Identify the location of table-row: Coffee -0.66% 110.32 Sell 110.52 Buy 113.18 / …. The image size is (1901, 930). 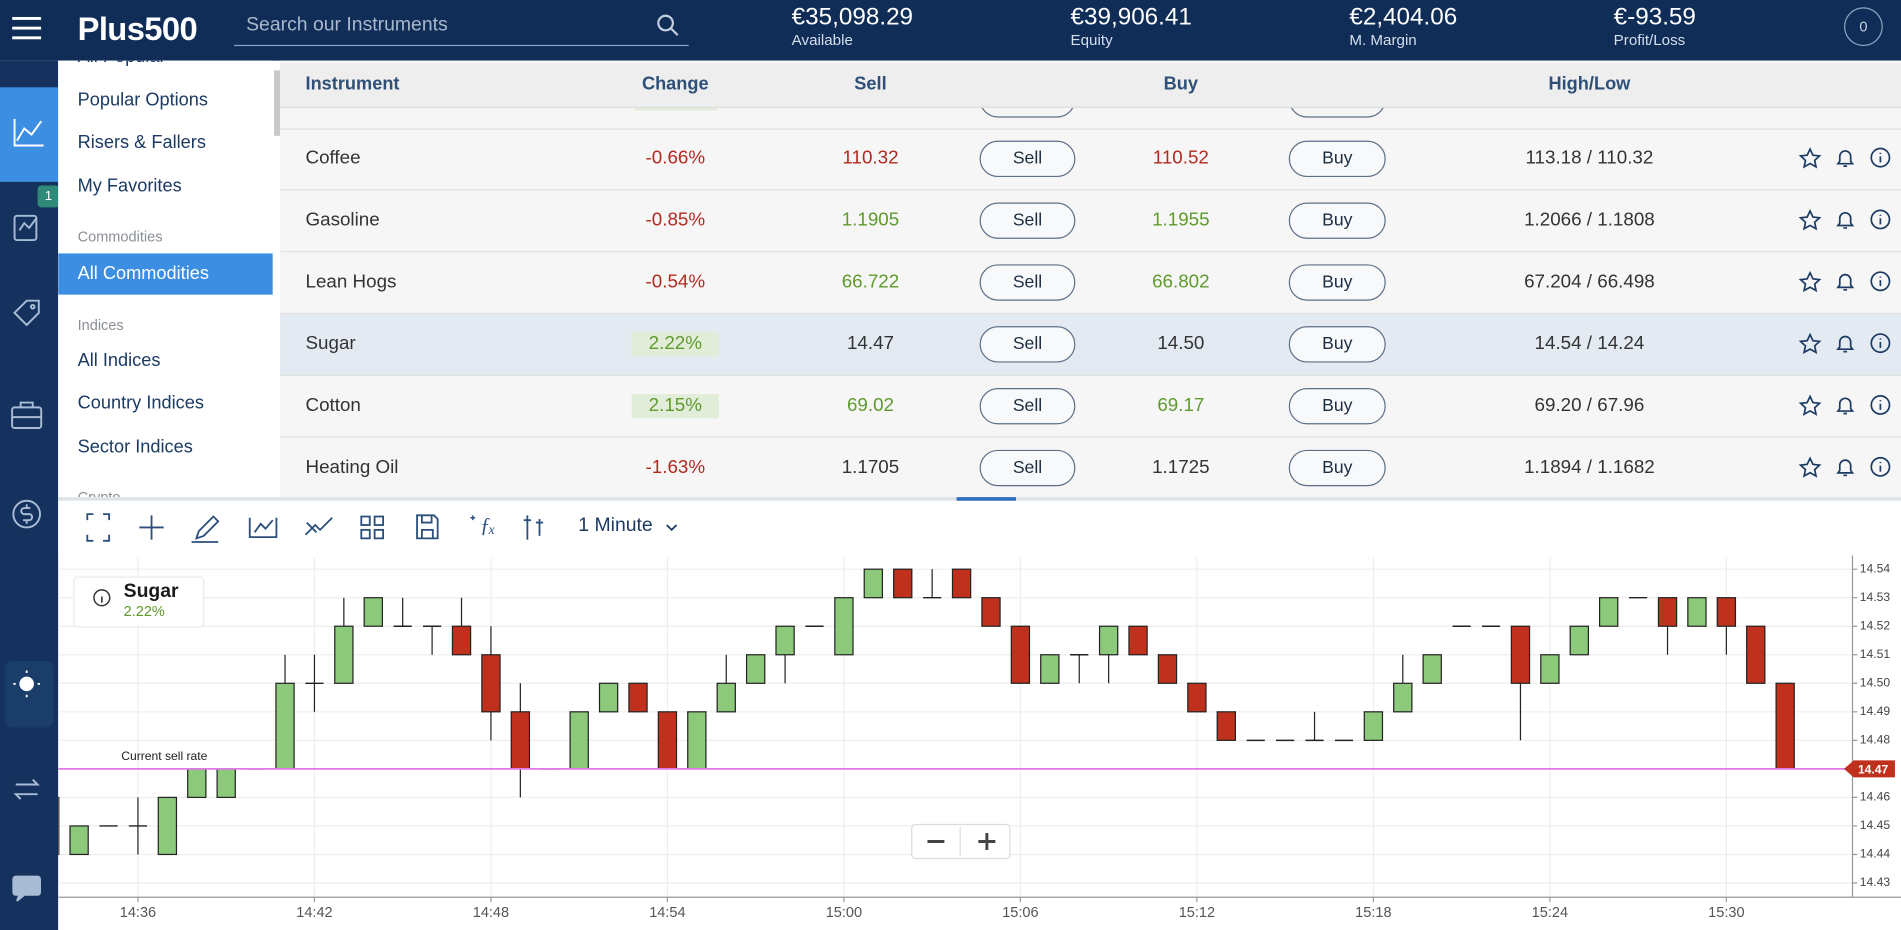
(1090, 160).